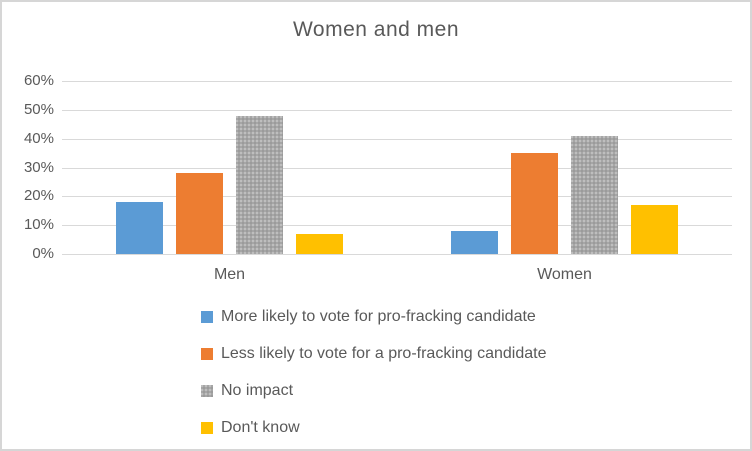 Image resolution: width=752 pixels, height=451 pixels. What do you see at coordinates (564, 274) in the screenshot?
I see `x-axis-category-label: Women` at bounding box center [564, 274].